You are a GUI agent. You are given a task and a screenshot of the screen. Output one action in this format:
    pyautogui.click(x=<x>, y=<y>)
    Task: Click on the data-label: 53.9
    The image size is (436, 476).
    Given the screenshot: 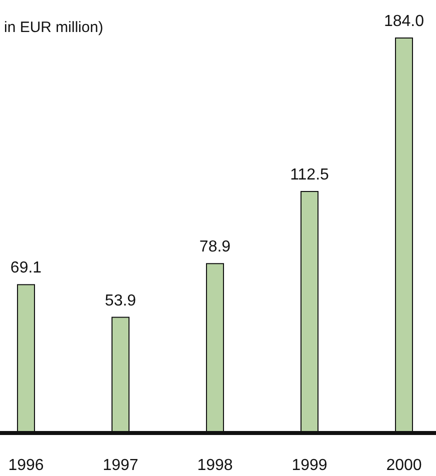 What is the action you would take?
    pyautogui.click(x=120, y=301)
    